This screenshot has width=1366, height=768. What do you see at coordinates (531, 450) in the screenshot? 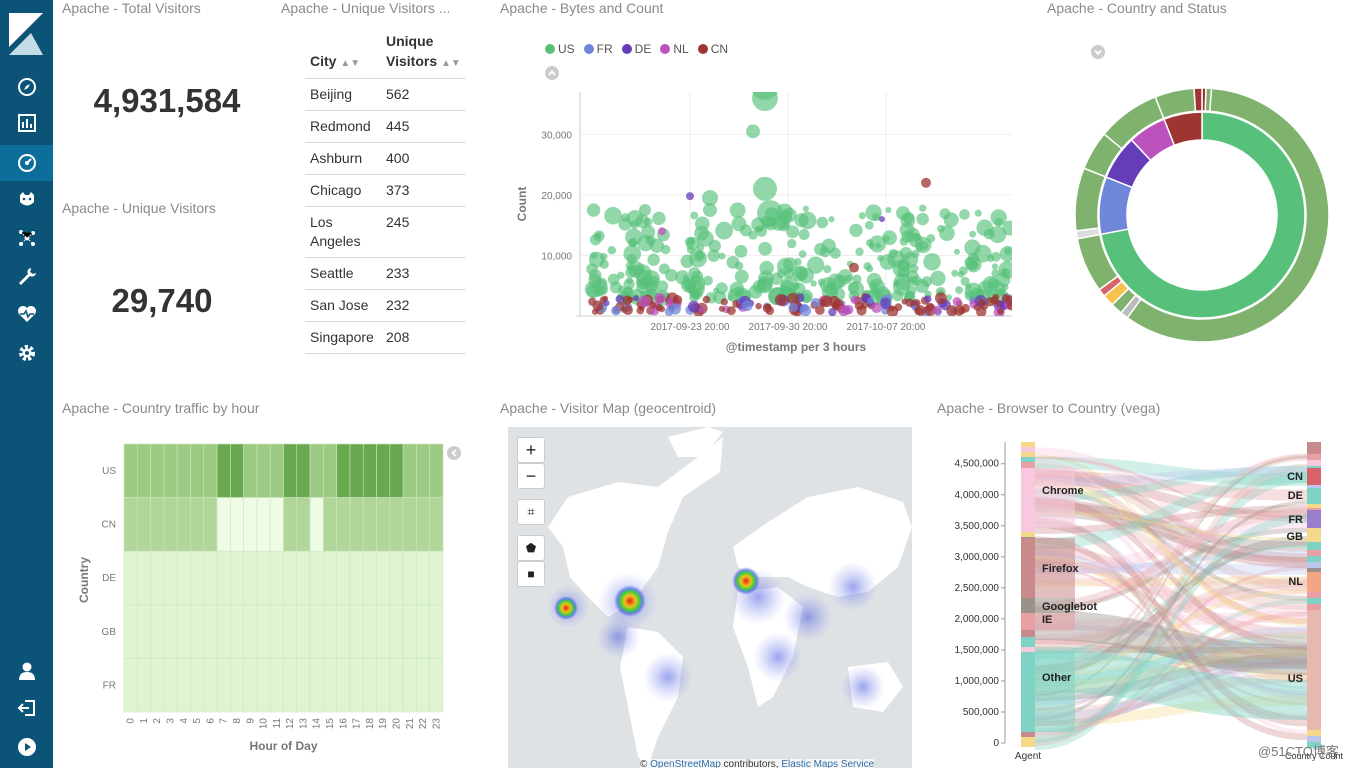
I see `zoom-in-button: +` at bounding box center [531, 450].